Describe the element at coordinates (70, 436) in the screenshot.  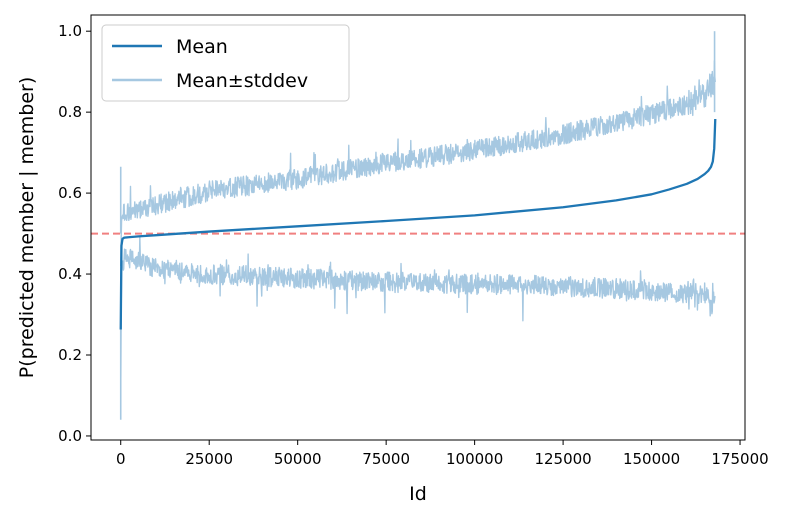
I see `y-tick-label: 0.0` at that location.